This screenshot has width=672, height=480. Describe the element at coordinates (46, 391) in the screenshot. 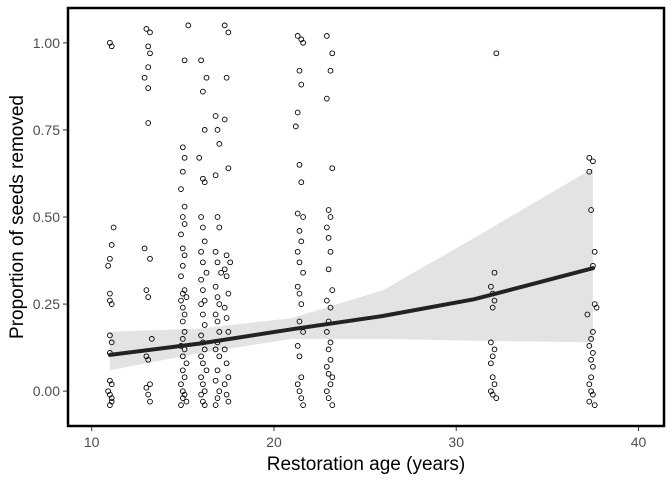

I see `y-tick-label: 0.00` at that location.